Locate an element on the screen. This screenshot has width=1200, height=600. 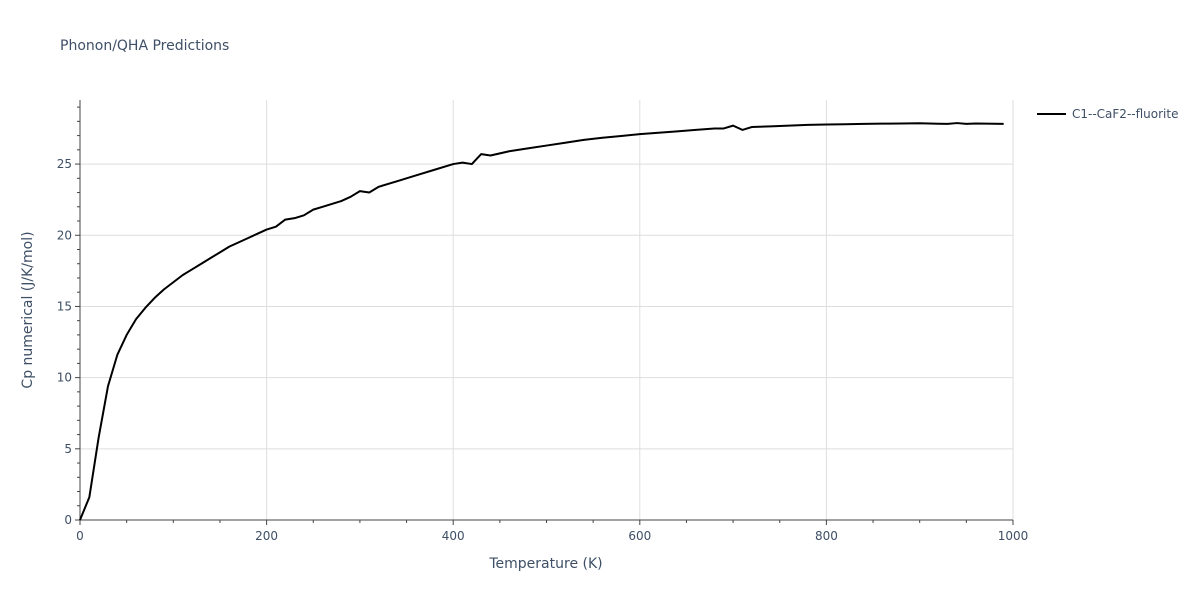
x-tick-label: 1000 is located at coordinates (1013, 536).